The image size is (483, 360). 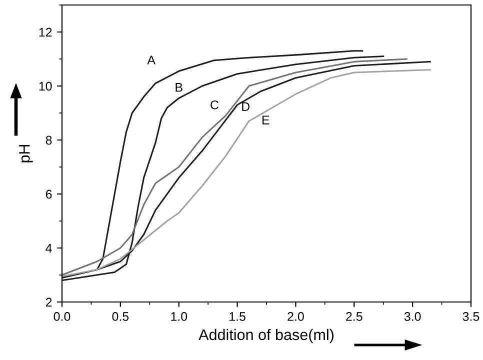 What do you see at coordinates (26, 153) in the screenshot?
I see `y-axis-title: pH` at bounding box center [26, 153].